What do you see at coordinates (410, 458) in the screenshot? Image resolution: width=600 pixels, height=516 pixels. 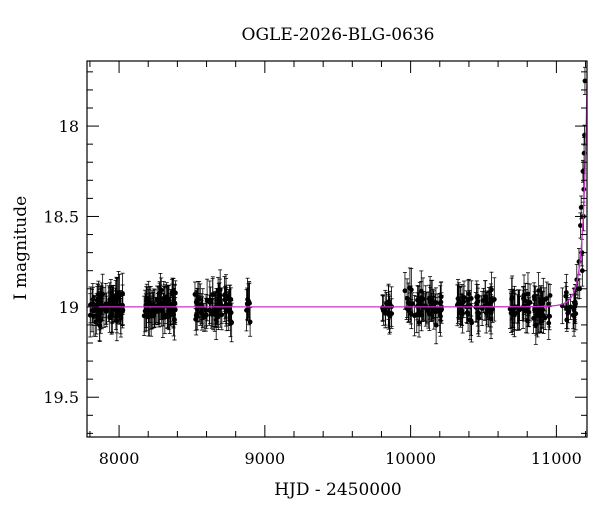 I see `x-tick-label: 10000` at bounding box center [410, 458].